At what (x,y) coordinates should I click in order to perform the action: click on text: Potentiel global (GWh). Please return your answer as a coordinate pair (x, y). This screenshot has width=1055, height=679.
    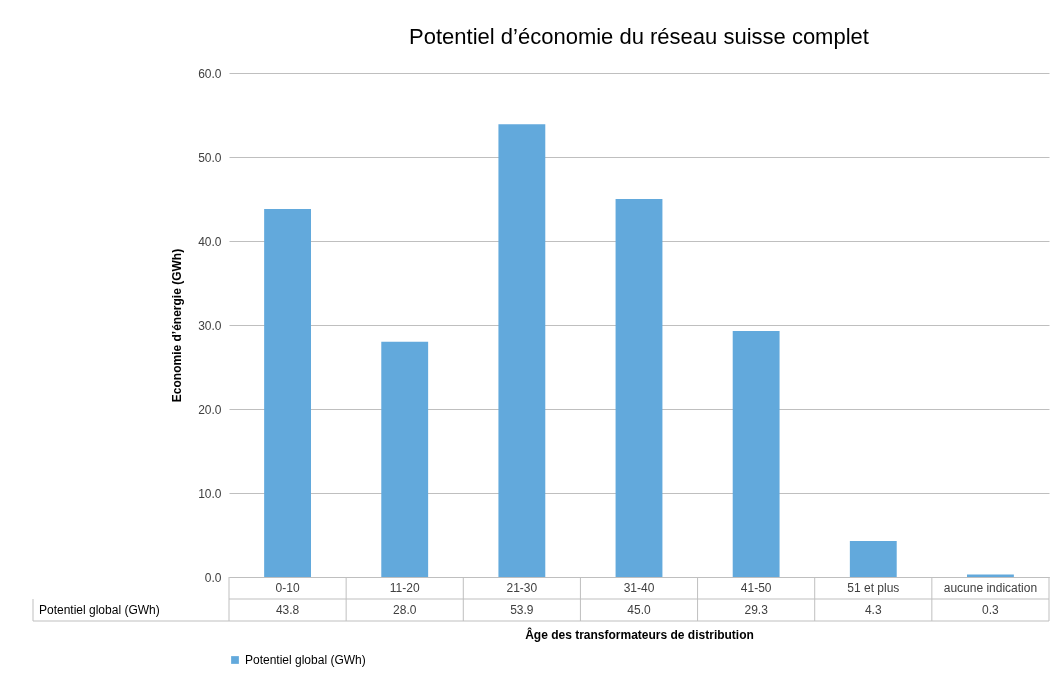
    Looking at the image, I should click on (99, 610).